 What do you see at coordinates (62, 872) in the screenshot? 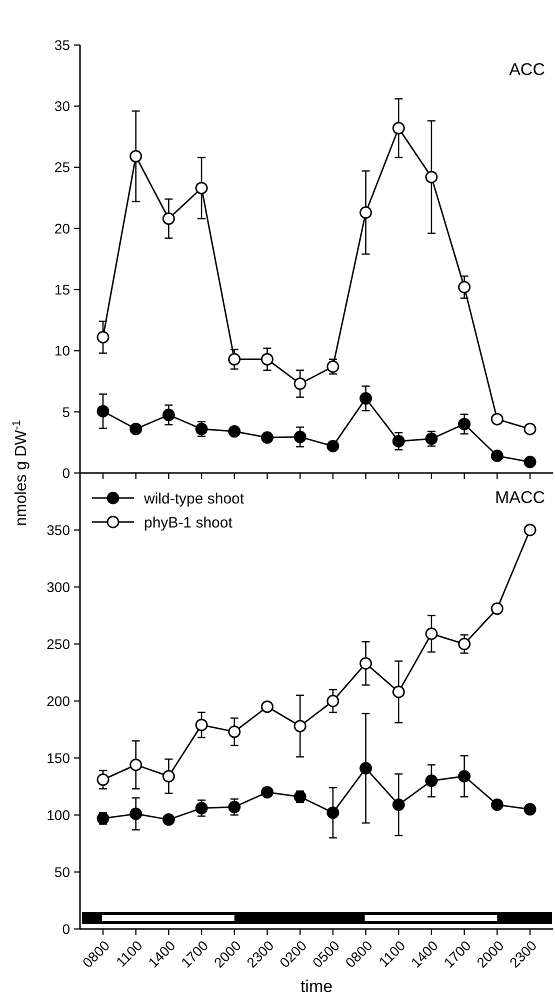
I see `y-tick-label: 50` at bounding box center [62, 872].